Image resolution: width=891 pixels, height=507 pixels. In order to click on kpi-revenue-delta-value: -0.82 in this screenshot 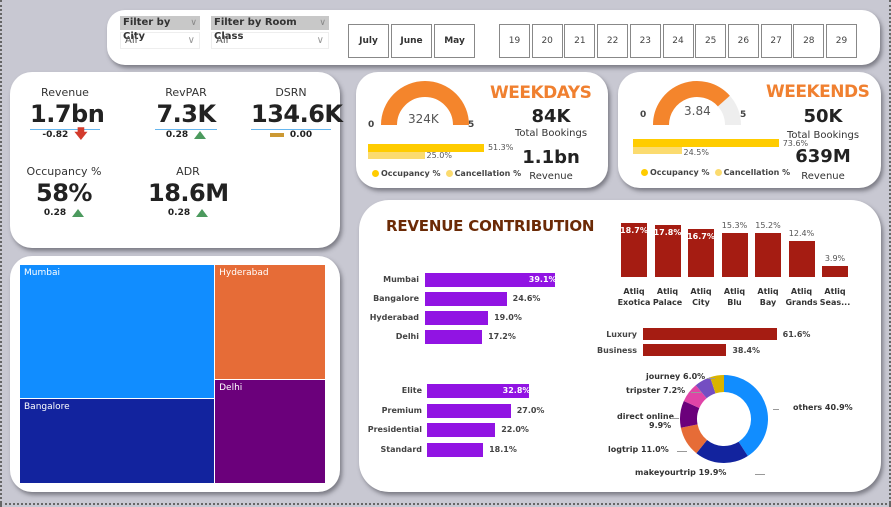, I will do `click(55, 135)`.